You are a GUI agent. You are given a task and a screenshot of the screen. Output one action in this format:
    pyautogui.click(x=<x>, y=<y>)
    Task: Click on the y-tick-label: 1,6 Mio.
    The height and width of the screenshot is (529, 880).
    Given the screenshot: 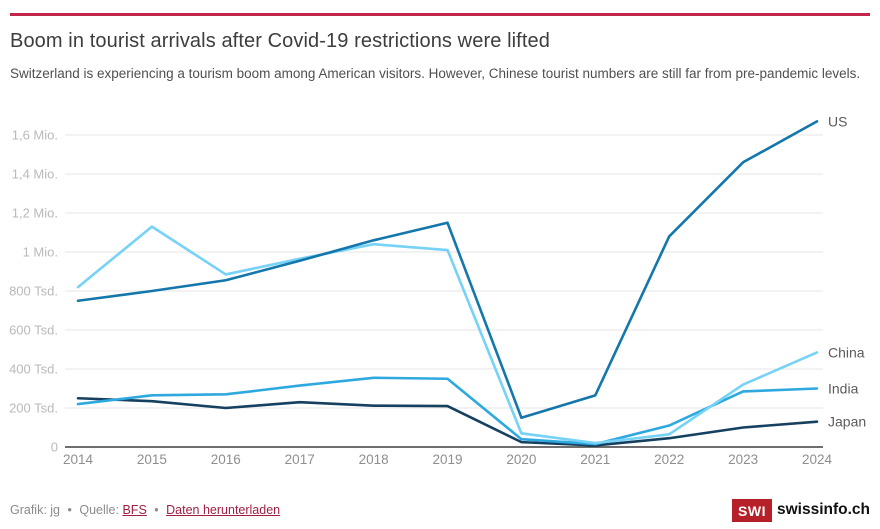 What is the action you would take?
    pyautogui.click(x=35, y=135)
    